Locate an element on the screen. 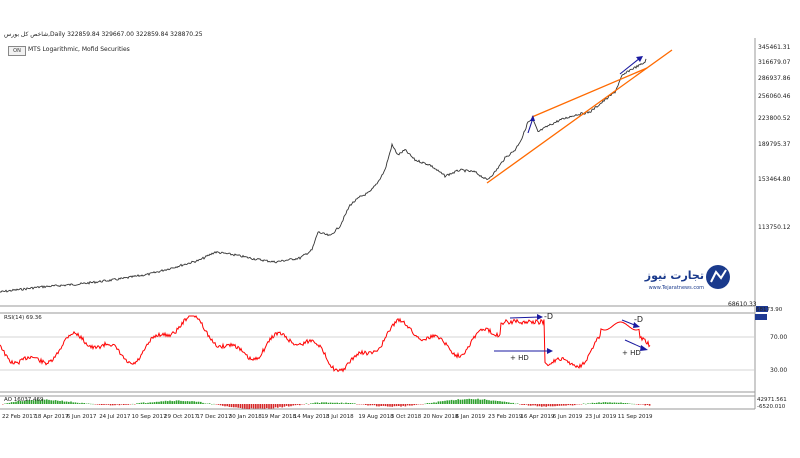 This screenshot has height=458, width=800. rsi-label: RSI(14) 69.36 is located at coordinates (23, 318).